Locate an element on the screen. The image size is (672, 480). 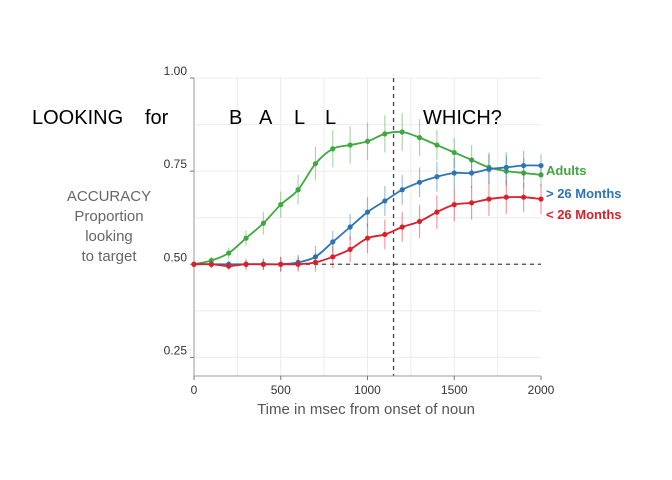
title-word-looking: LOOKING is located at coordinates (77, 118).